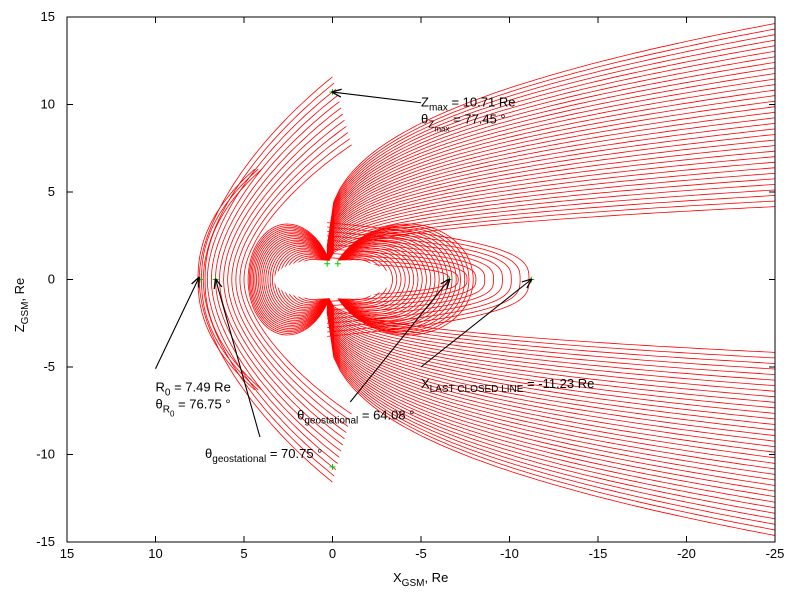  I want to click on x-tick-label: -15, so click(598, 553).